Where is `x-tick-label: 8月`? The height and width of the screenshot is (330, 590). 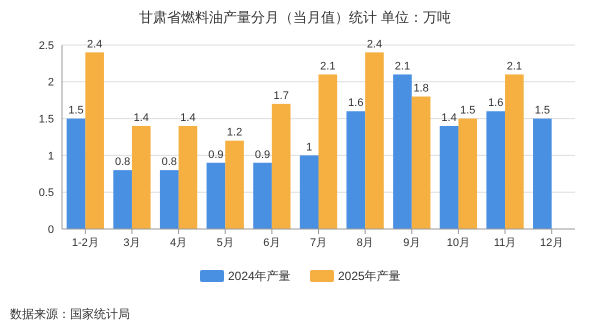
x-tick-label: 8月 is located at coordinates (365, 243).